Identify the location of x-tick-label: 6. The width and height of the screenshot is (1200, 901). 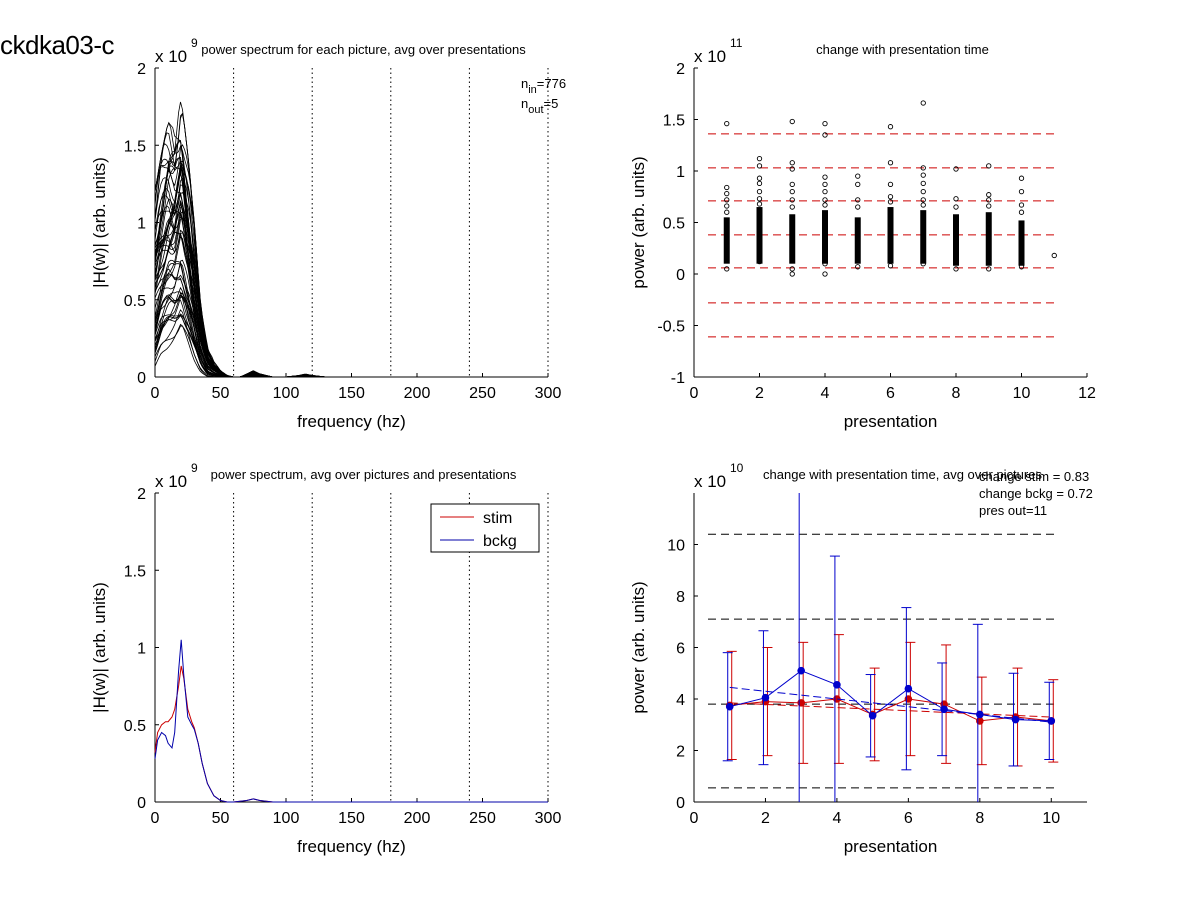
(890, 393).